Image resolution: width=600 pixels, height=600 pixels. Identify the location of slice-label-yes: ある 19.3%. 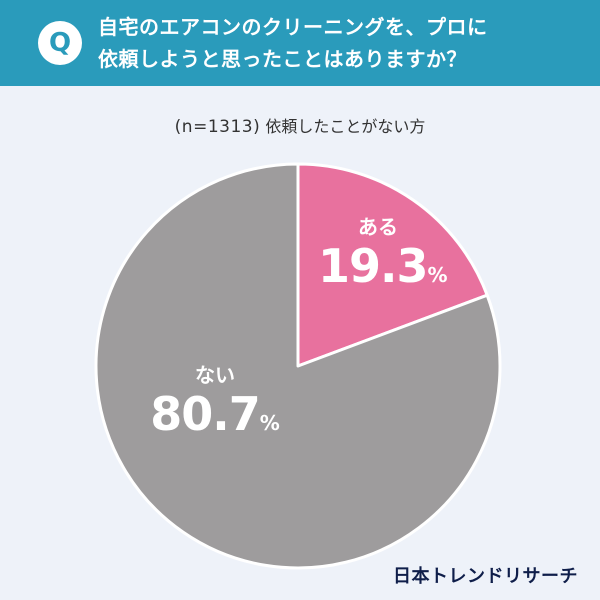
(383, 253).